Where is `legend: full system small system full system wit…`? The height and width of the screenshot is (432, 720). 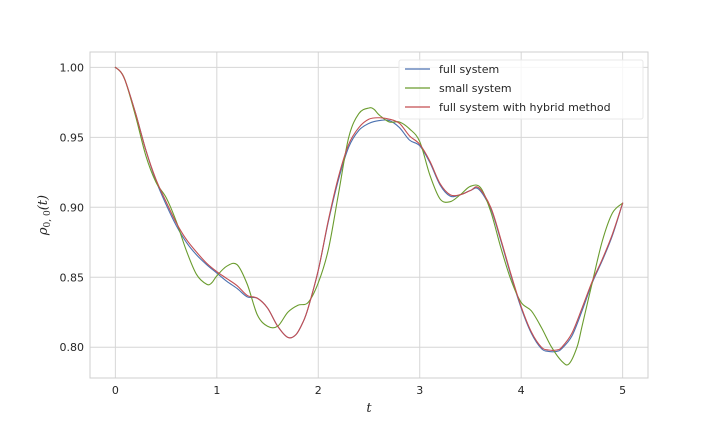
legend: full system small system full system wit… is located at coordinates (521, 89).